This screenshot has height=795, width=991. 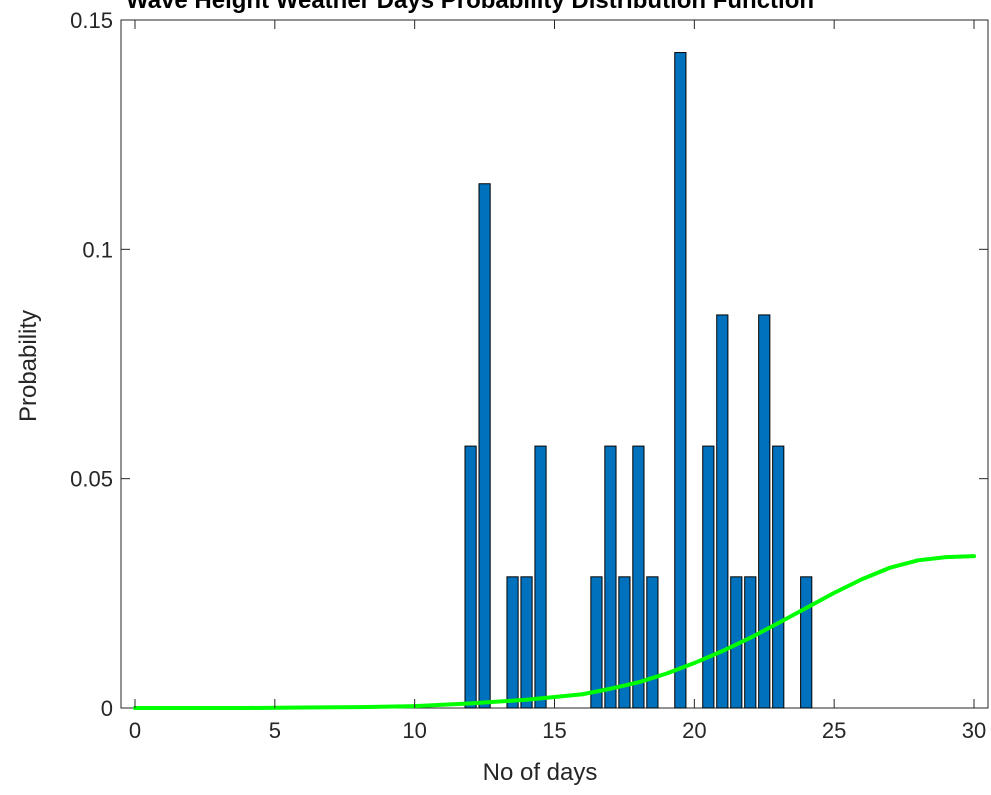 I want to click on x-tick-label: 20, so click(x=694, y=730).